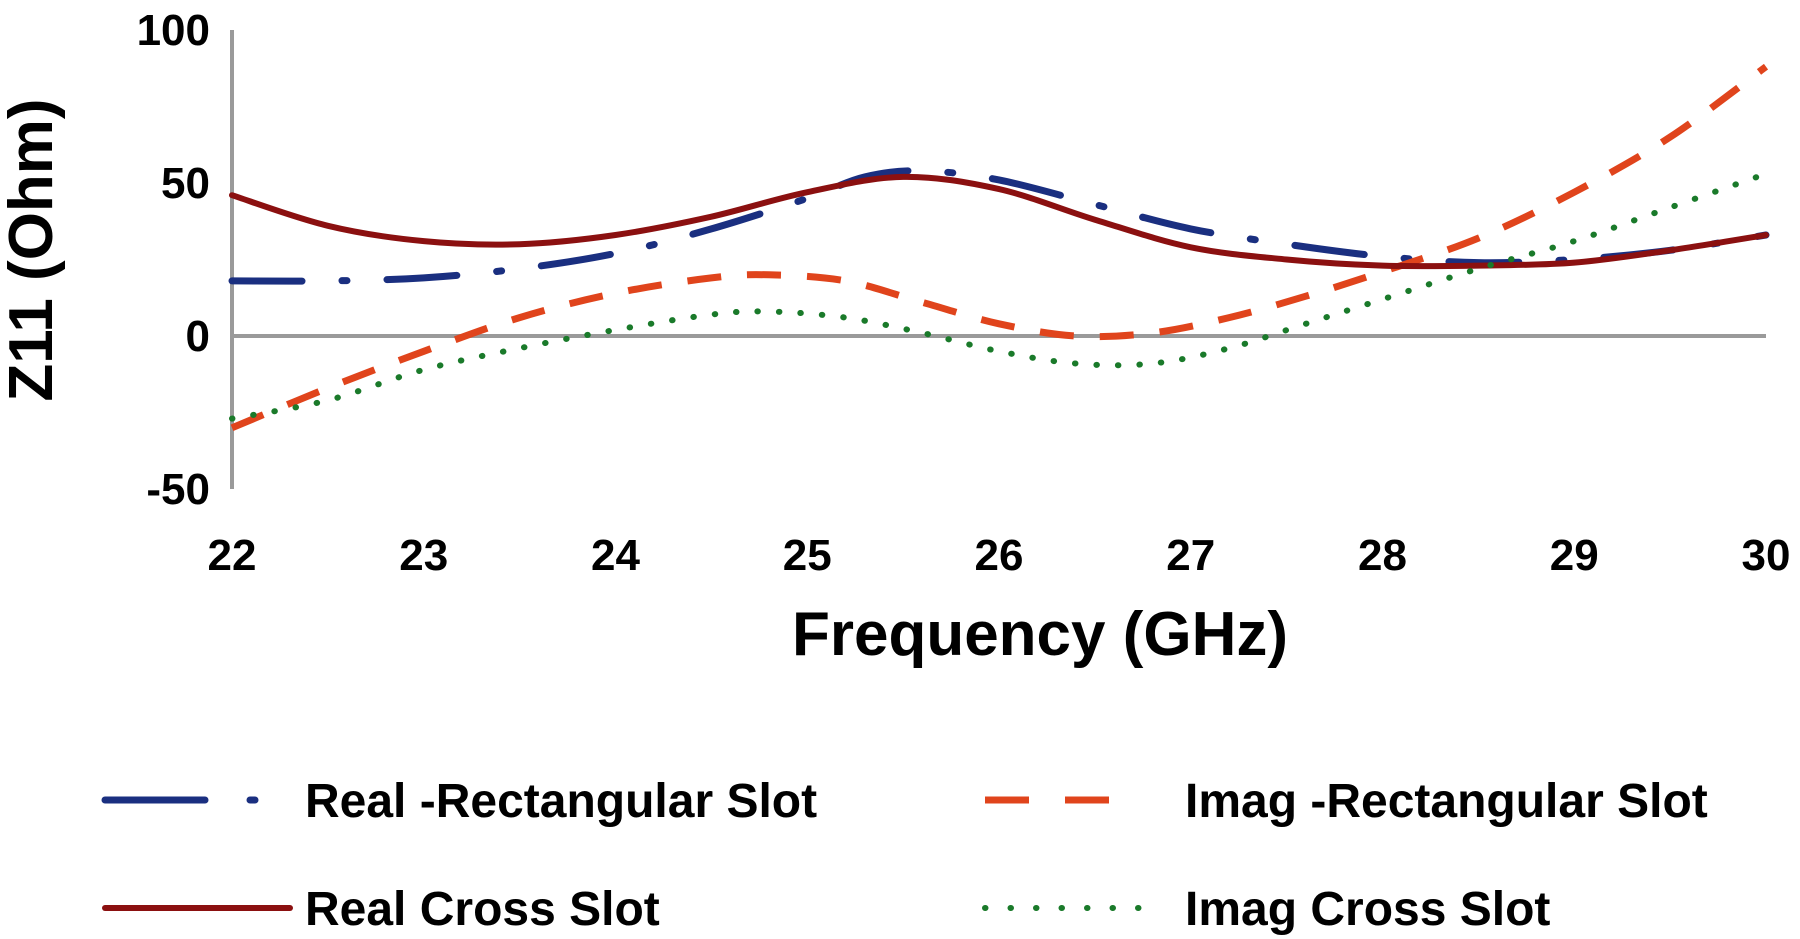 This screenshot has height=939, width=1800. I want to click on x-tick-label: 22, so click(232, 555).